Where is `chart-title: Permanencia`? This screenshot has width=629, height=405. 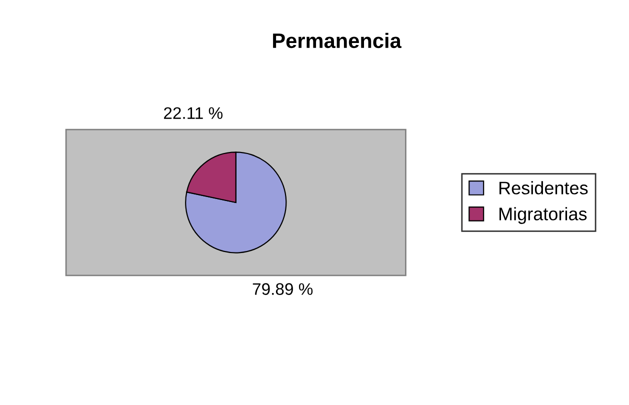 chart-title: Permanencia is located at coordinates (337, 40).